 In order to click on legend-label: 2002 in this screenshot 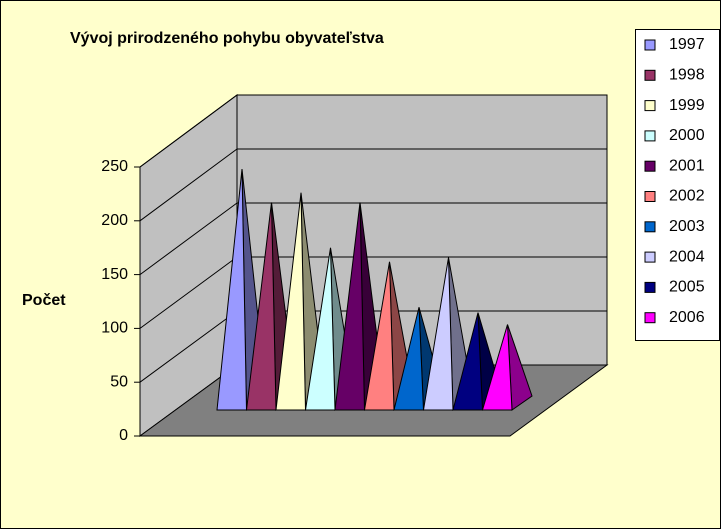, I will do `click(687, 196)`.